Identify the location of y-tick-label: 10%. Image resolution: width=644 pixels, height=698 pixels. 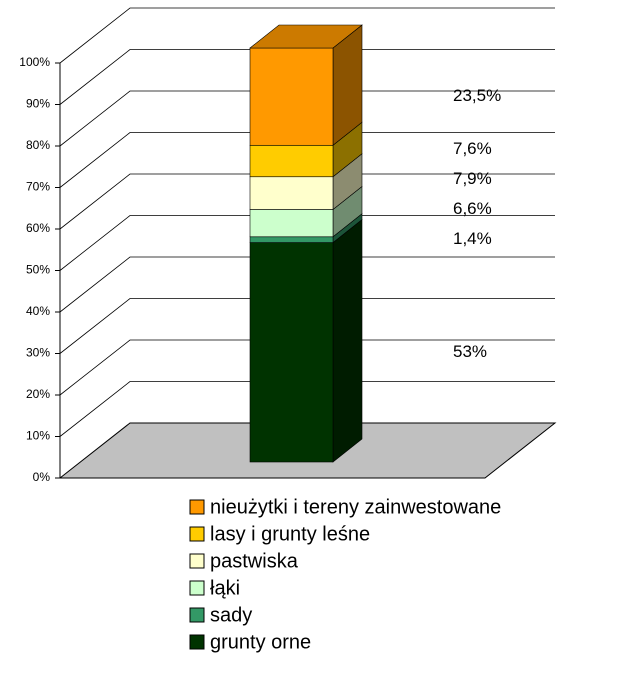
(38, 436).